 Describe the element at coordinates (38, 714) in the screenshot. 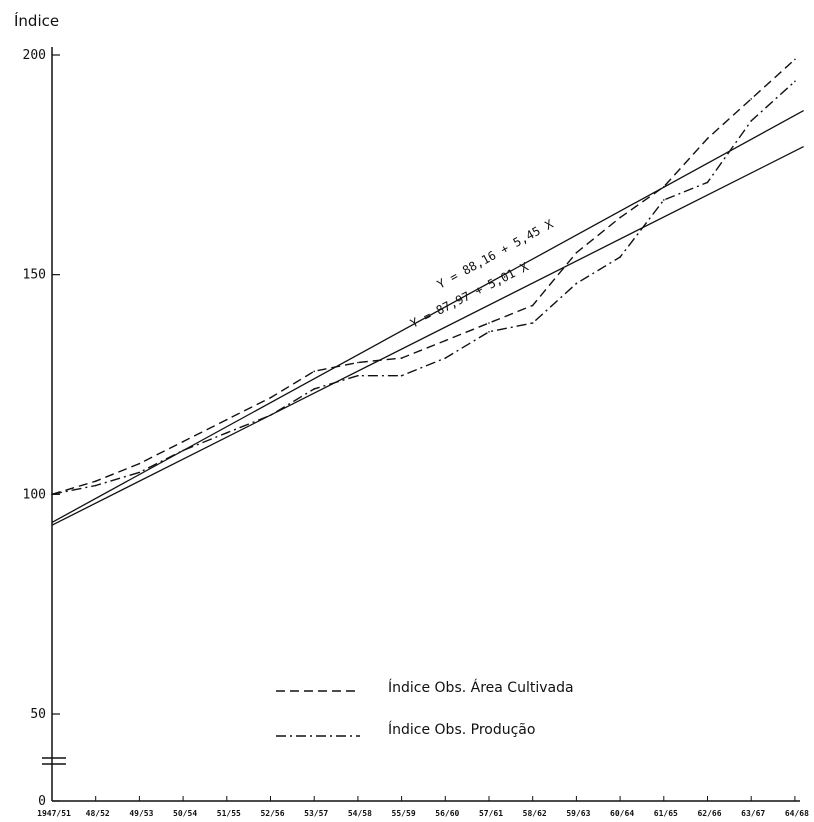

I see `y-tick-label: 50` at that location.